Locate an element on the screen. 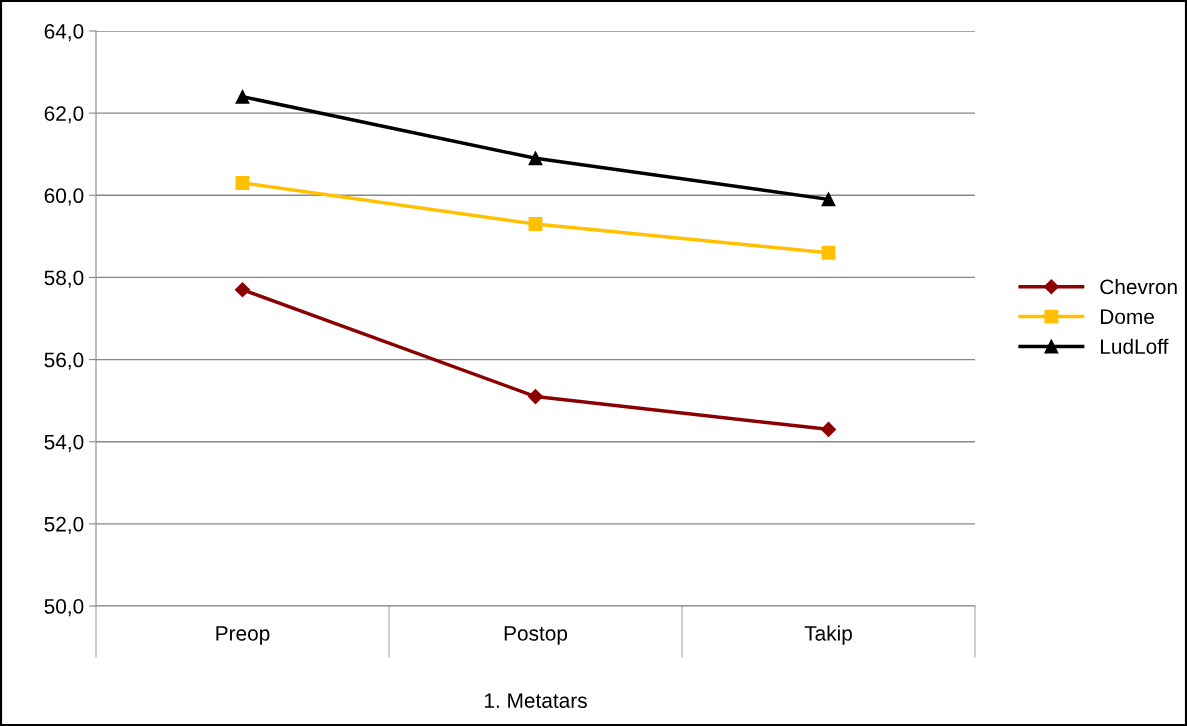 This screenshot has width=1187, height=726. y-tick-label: 50,0 is located at coordinates (64, 608).